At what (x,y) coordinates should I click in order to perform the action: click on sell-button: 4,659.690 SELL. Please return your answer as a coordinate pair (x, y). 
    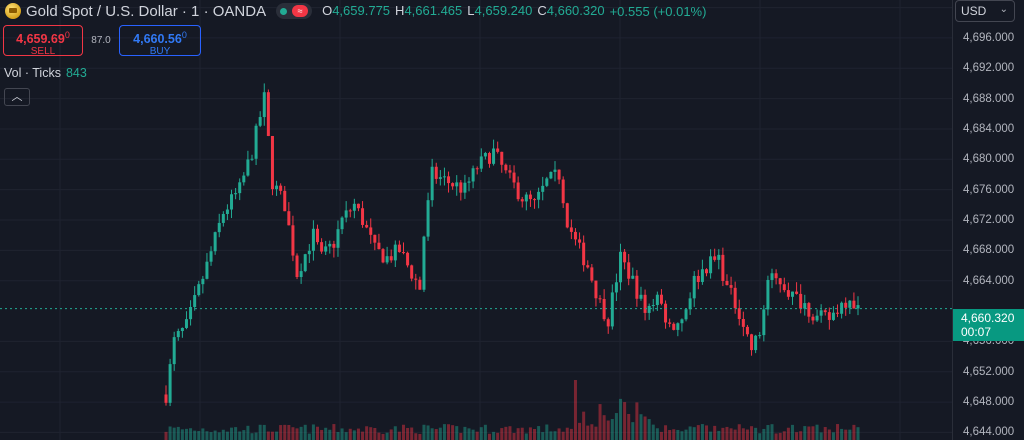
    Looking at the image, I should click on (43, 41).